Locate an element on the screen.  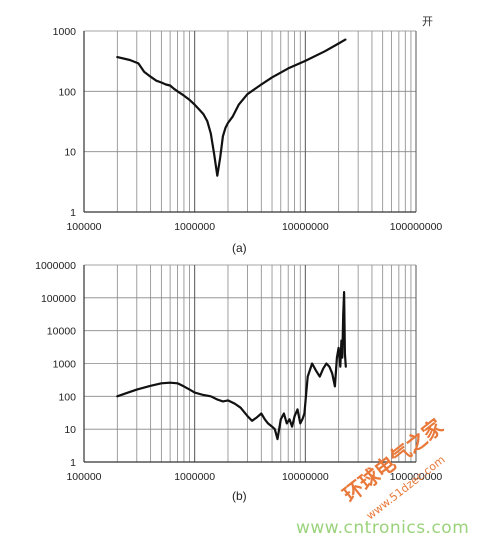
chart-a-caption: (a) is located at coordinates (239, 248).